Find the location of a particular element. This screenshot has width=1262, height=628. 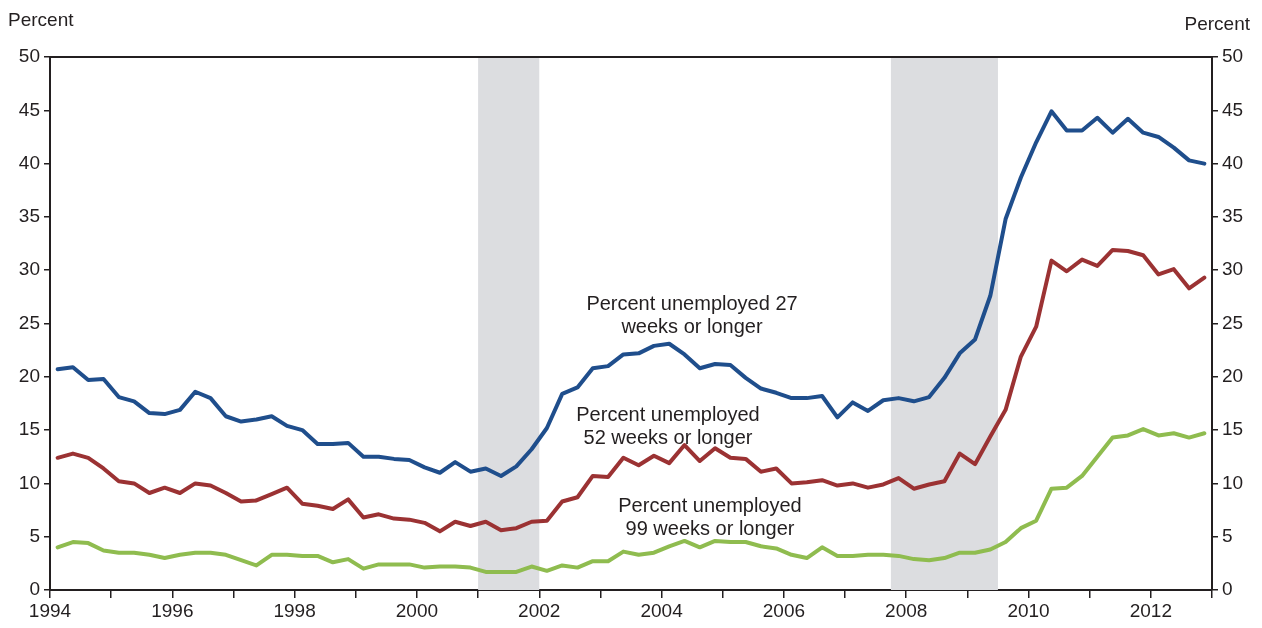

y2-tick-label: 35 is located at coordinates (1233, 216).